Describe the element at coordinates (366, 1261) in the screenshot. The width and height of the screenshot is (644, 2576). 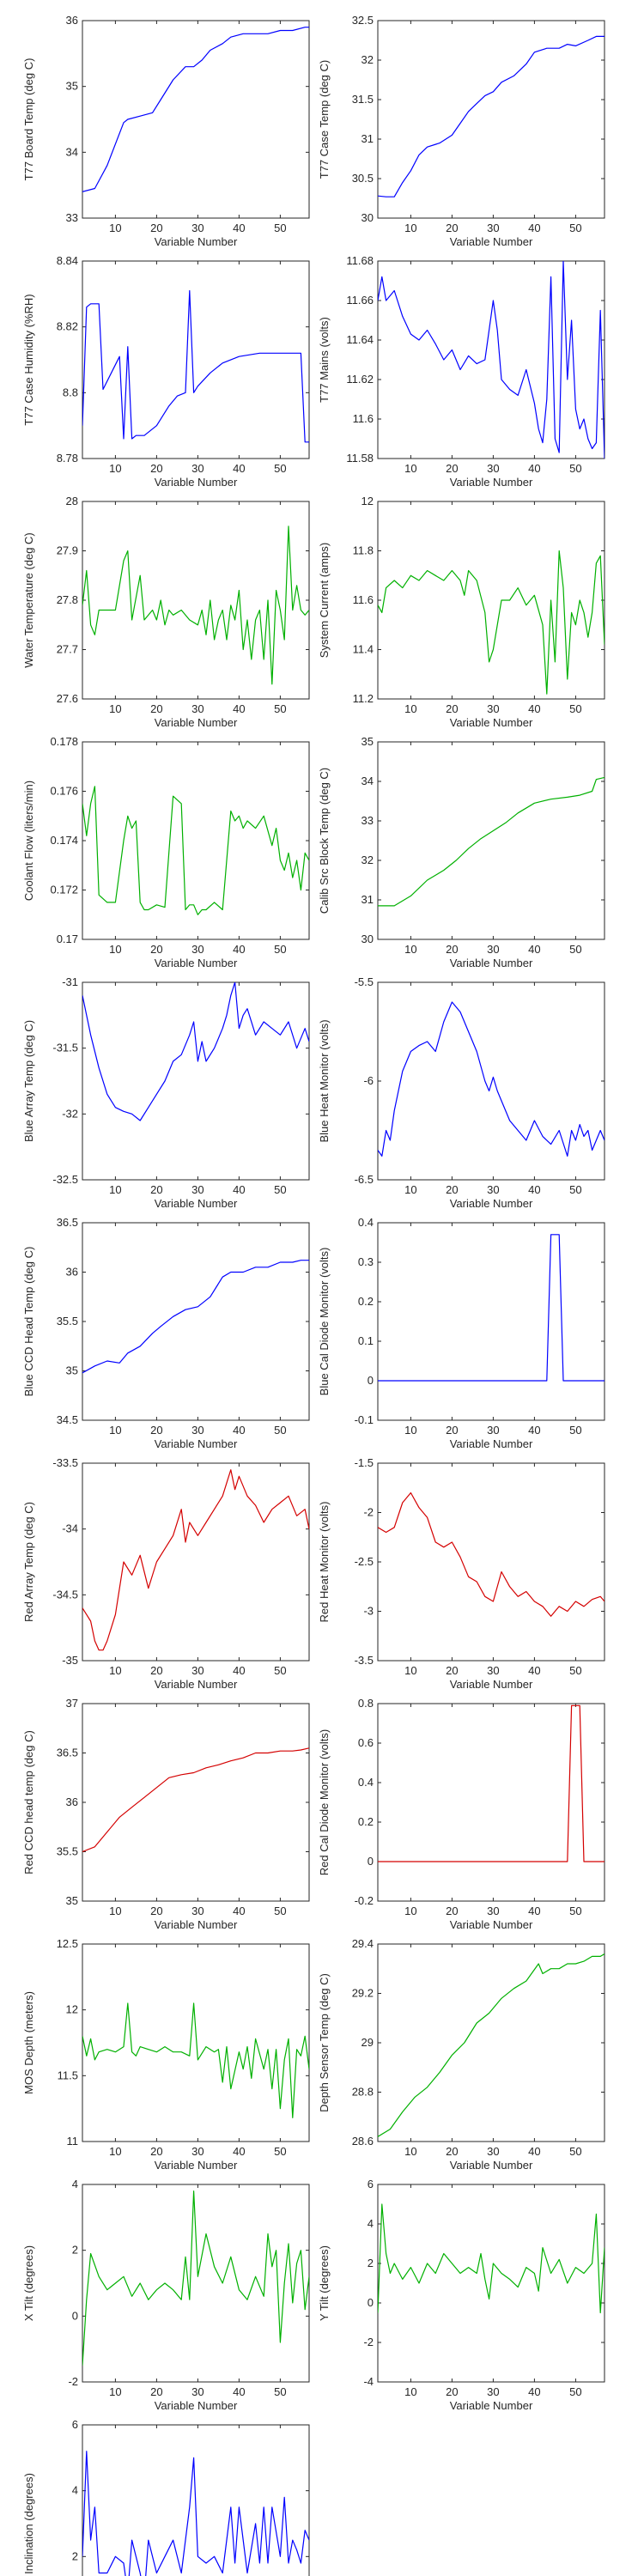
I see `y-tick-label: 0.3` at that location.